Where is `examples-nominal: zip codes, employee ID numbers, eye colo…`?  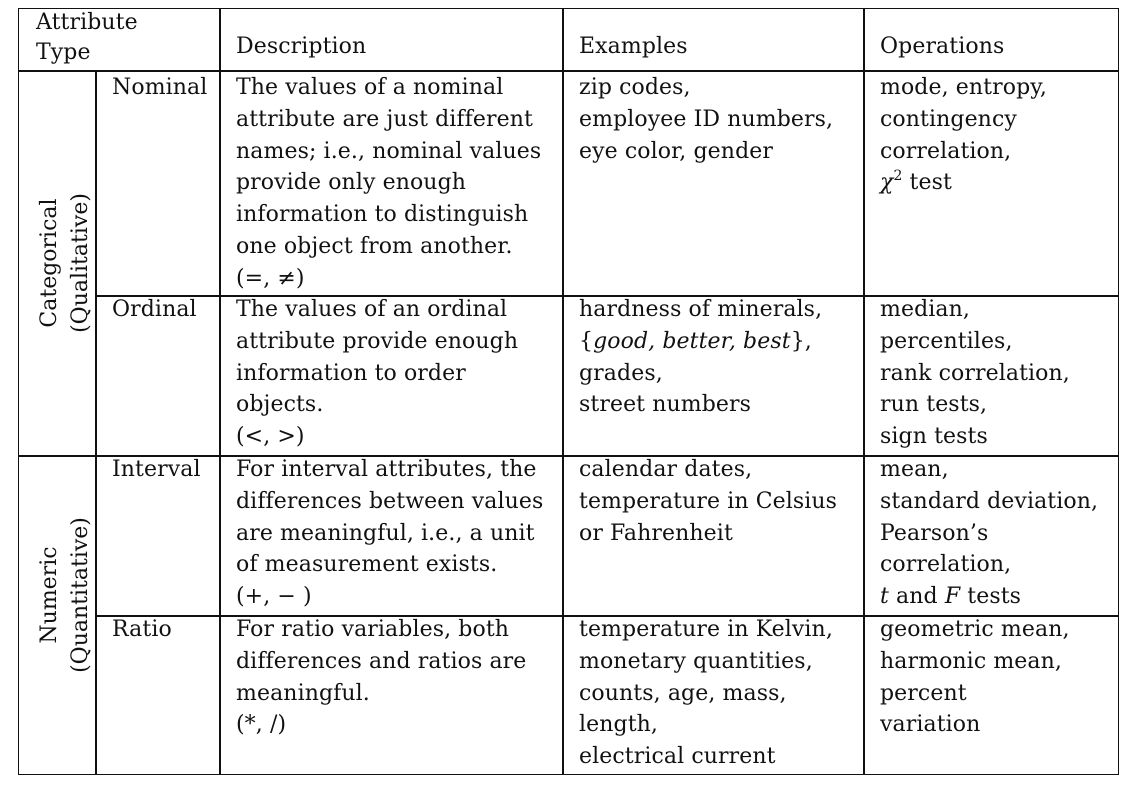 examples-nominal: zip codes, employee ID numbers, eye colo… is located at coordinates (706, 119).